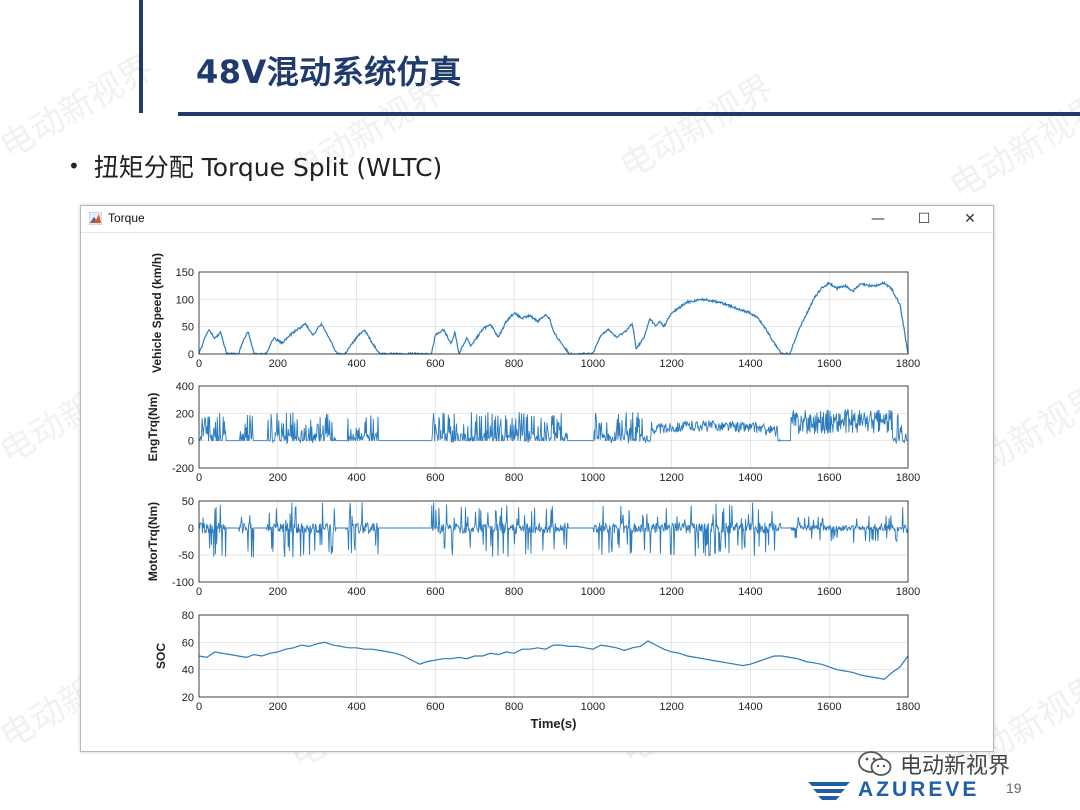 The image size is (1080, 810). I want to click on wechat-badge: 电动新视界, so click(934, 764).